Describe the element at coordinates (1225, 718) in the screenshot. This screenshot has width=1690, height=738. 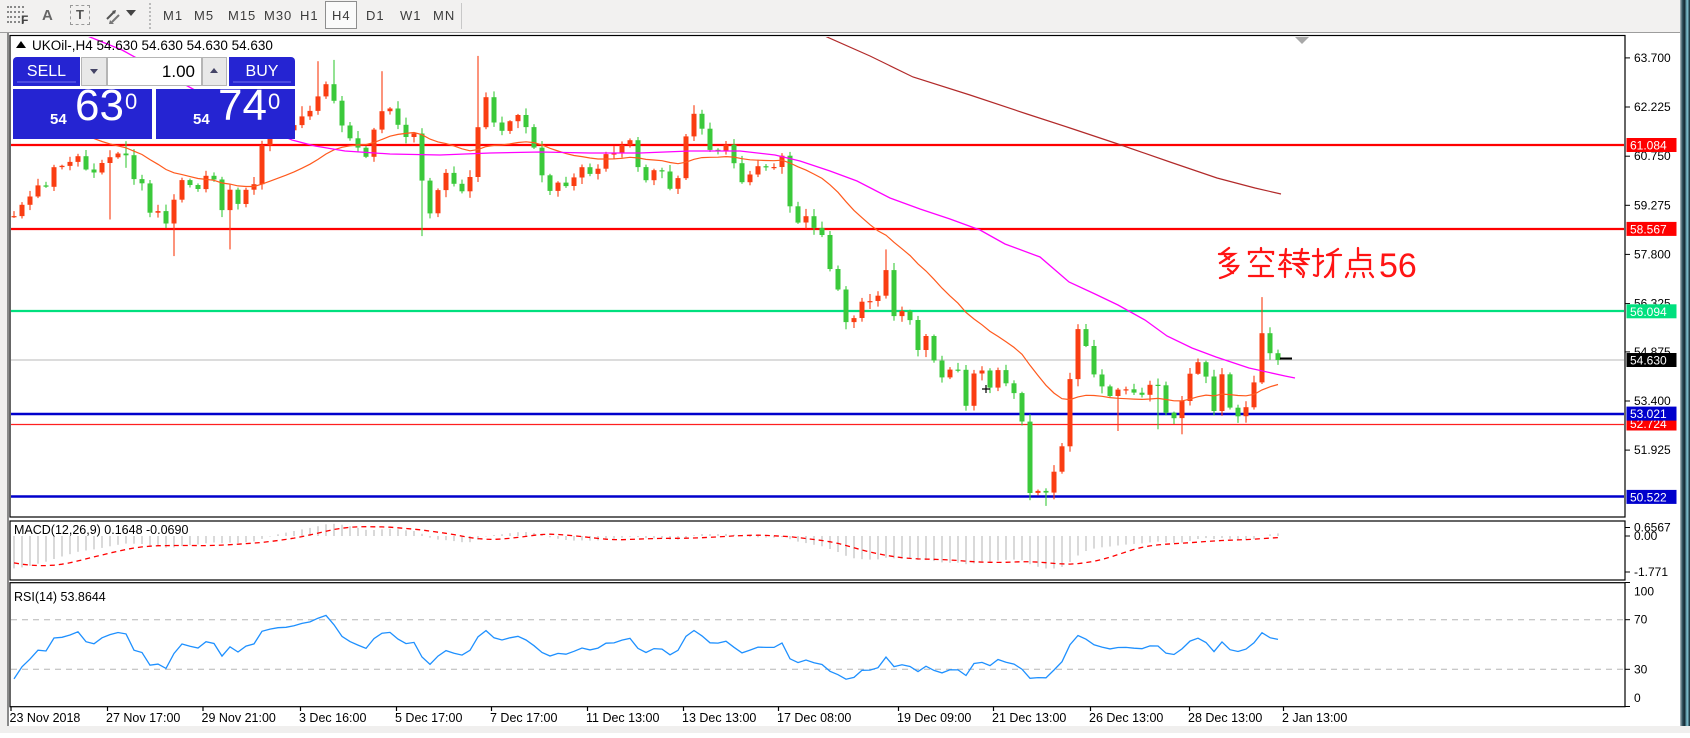
I see `svg-text: 28 Dec 13:00` at that location.